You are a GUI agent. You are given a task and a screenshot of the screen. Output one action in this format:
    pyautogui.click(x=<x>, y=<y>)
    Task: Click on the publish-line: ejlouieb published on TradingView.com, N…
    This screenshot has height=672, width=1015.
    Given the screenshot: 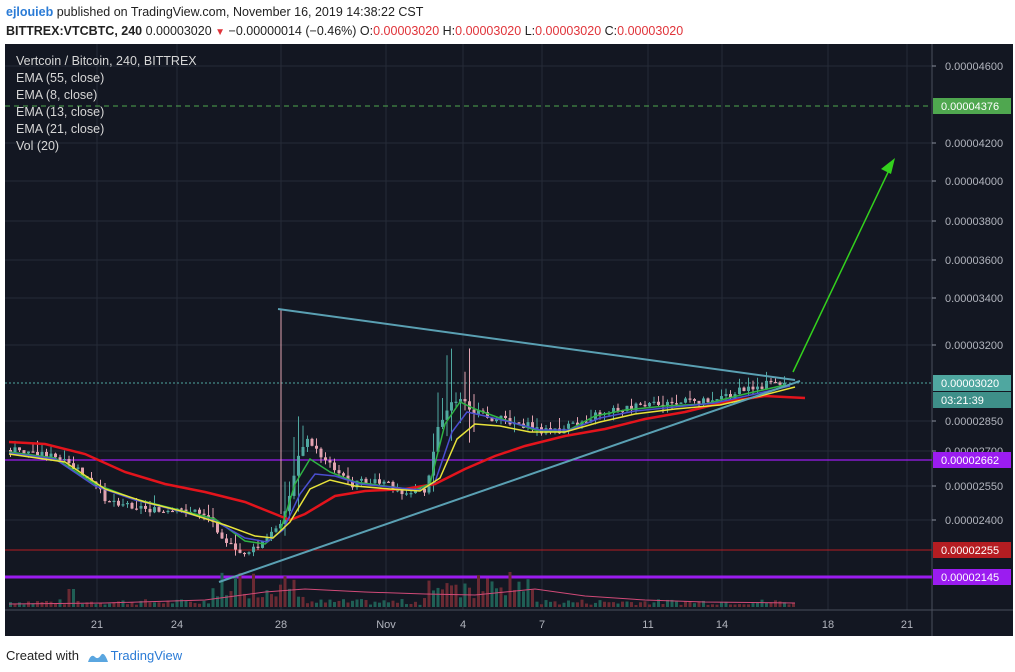 What is the action you would take?
    pyautogui.click(x=214, y=12)
    